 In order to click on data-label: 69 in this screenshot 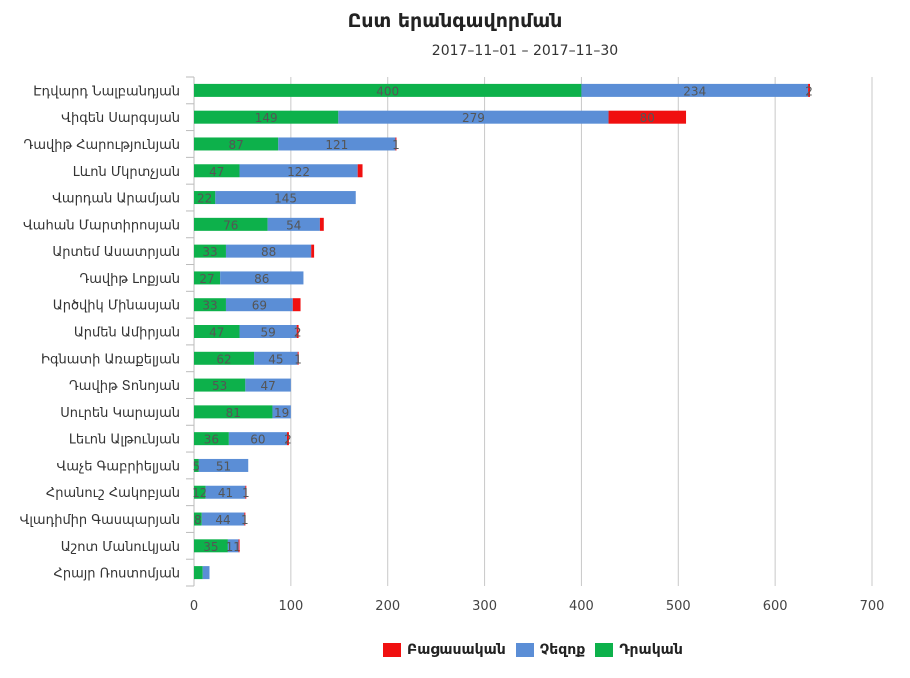, I will do `click(259, 306)`.